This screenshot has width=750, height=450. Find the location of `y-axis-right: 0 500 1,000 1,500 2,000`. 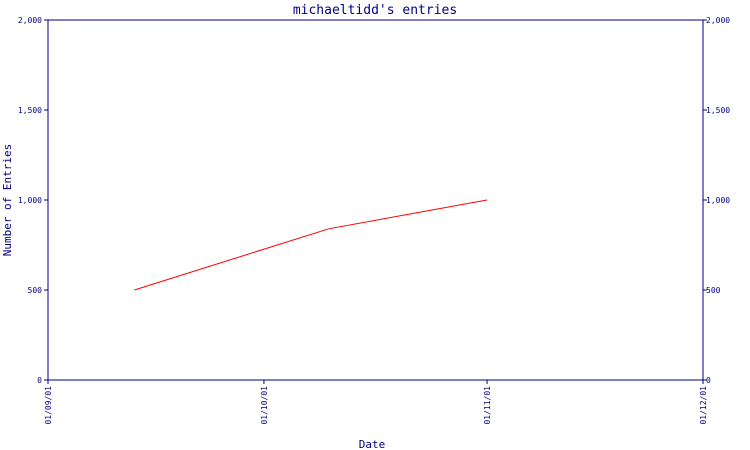

y-axis-right: 0 500 1,000 1,500 2,000 is located at coordinates (716, 200).